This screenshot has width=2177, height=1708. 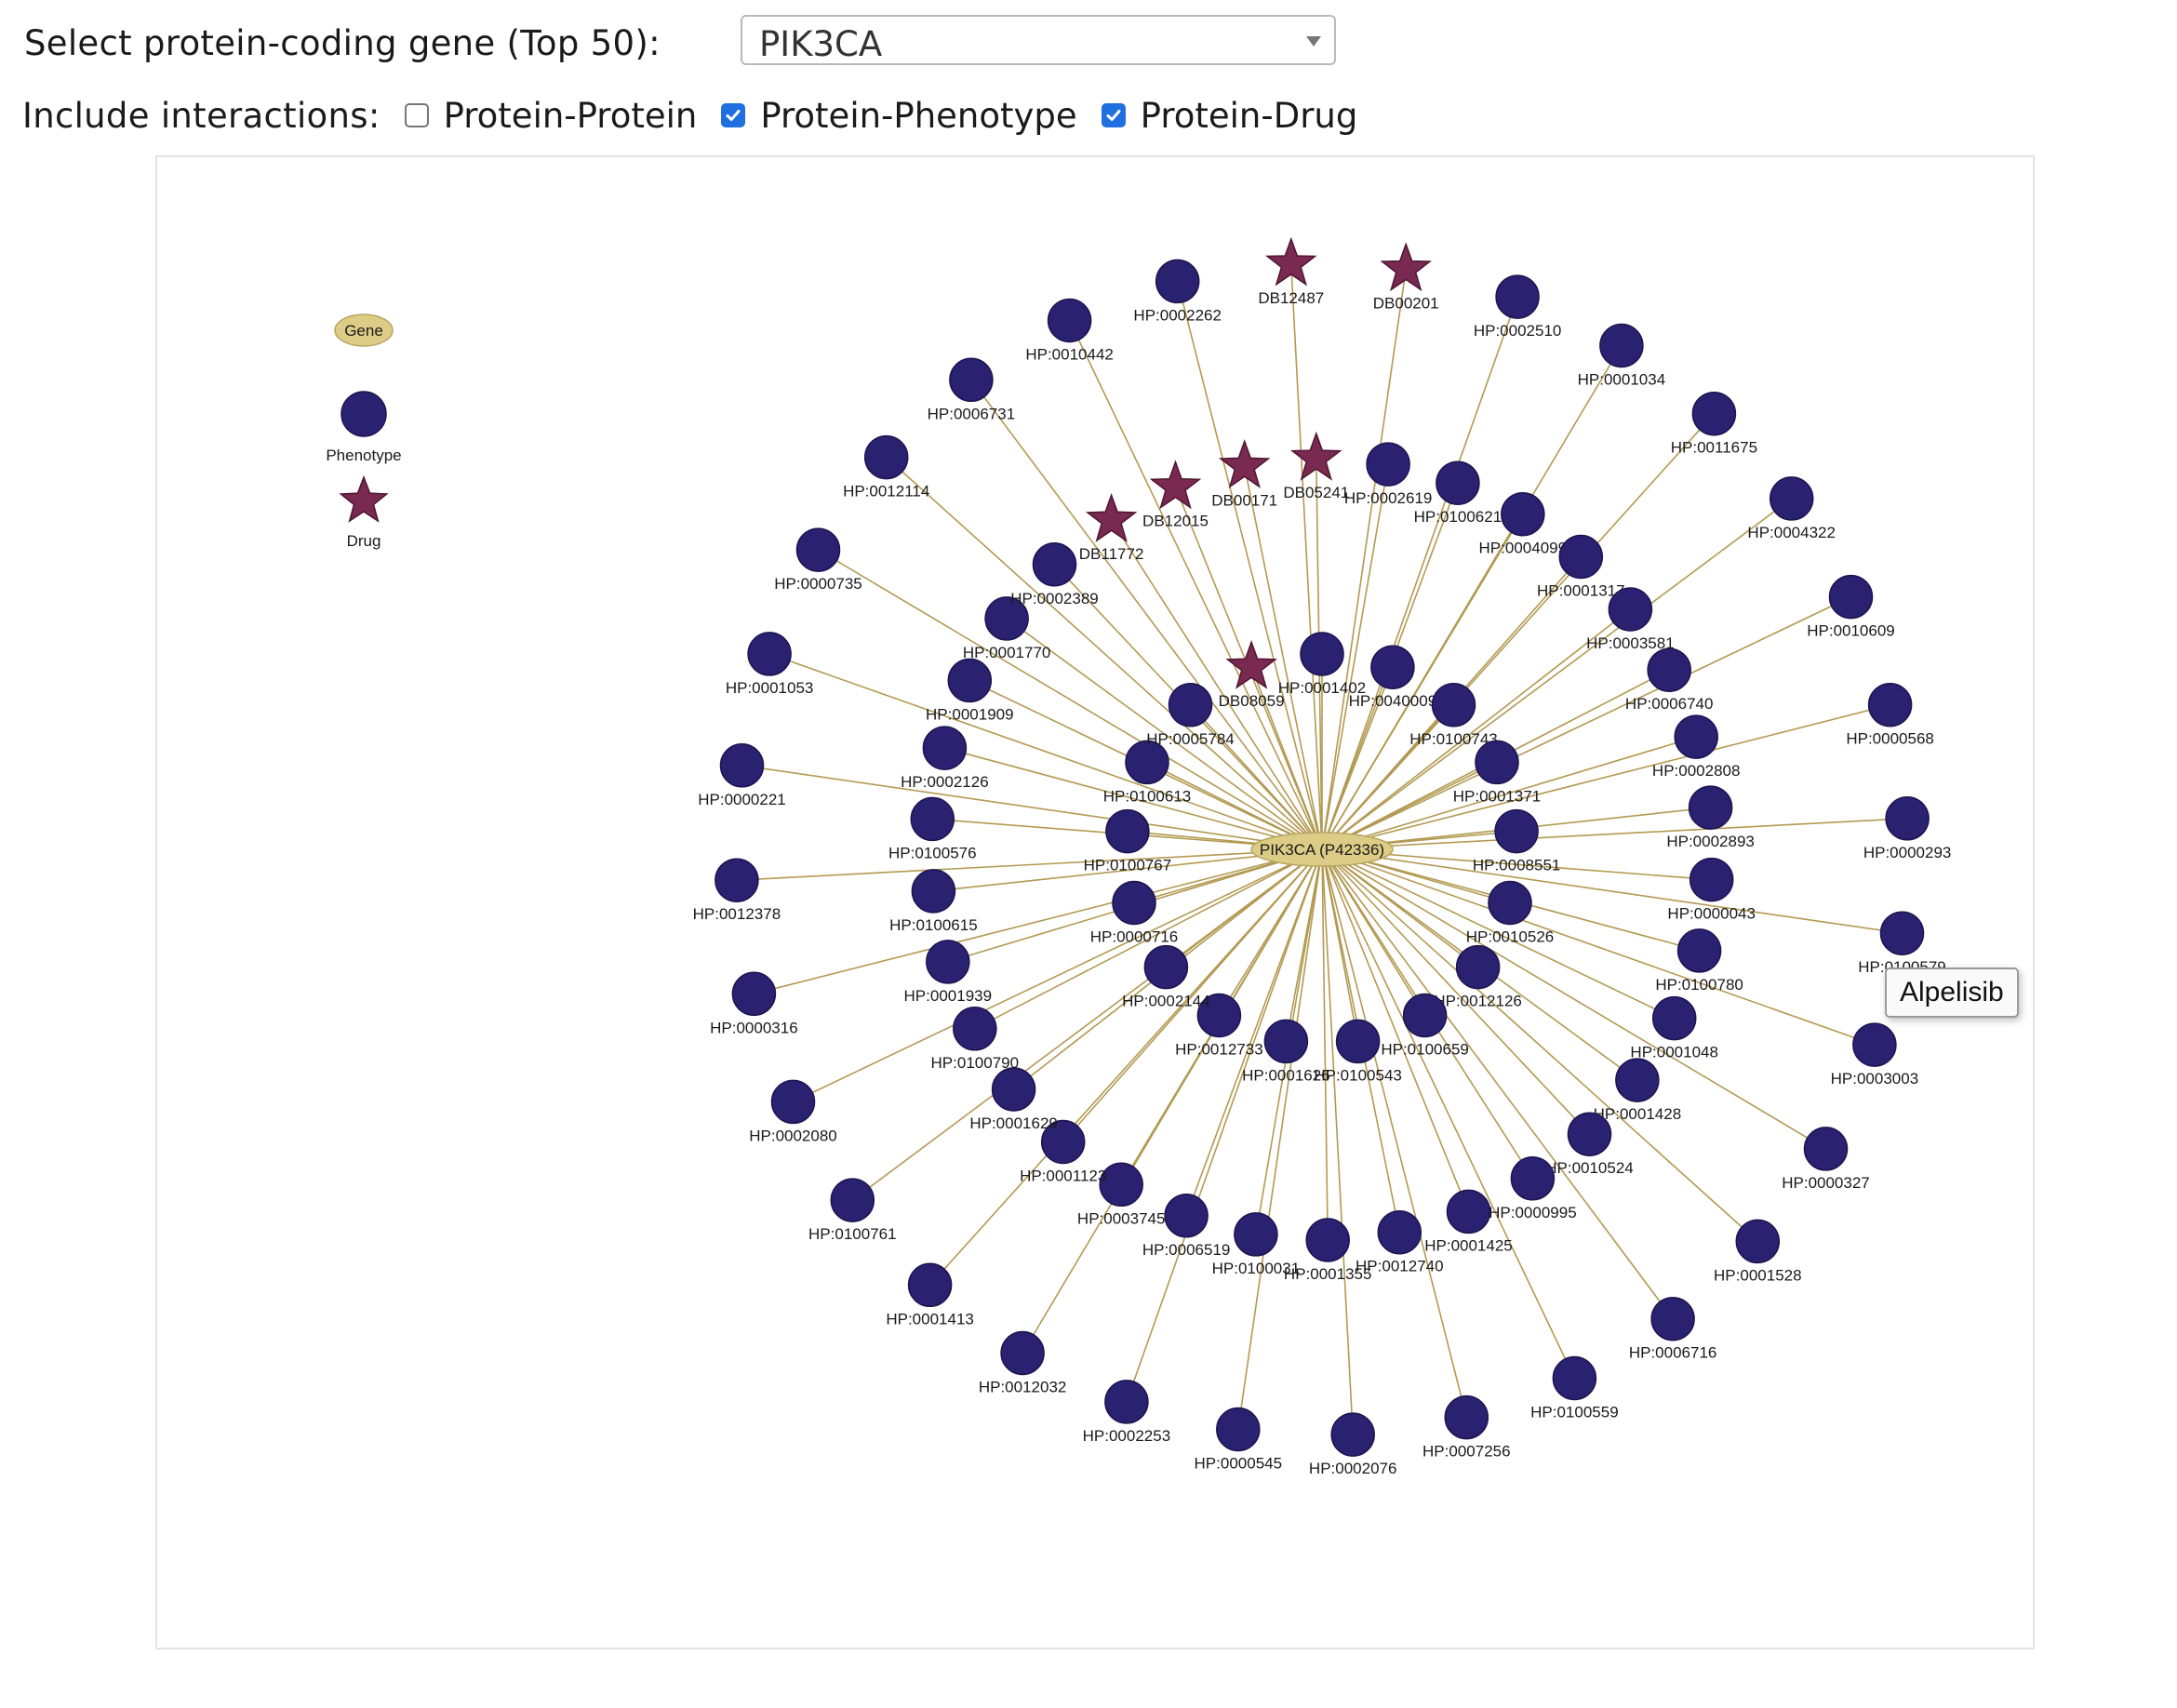 What do you see at coordinates (1286, 1051) in the screenshot?
I see `phenotype-node-hp-0001626: HP:0001626` at bounding box center [1286, 1051].